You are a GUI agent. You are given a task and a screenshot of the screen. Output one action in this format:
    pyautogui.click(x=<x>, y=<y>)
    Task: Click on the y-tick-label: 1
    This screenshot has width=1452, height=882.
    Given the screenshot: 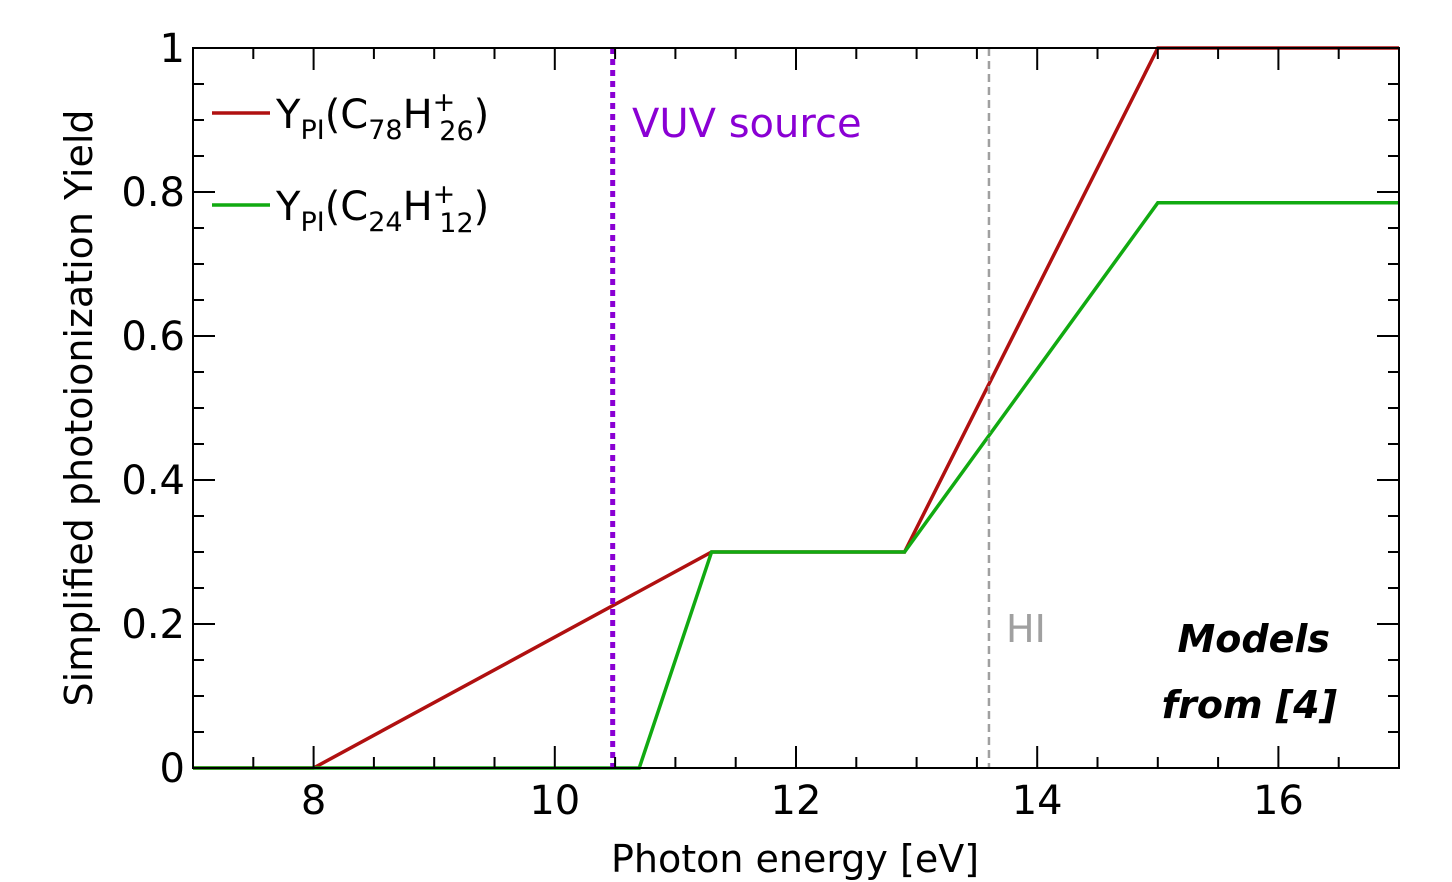 What is the action you would take?
    pyautogui.click(x=172, y=49)
    